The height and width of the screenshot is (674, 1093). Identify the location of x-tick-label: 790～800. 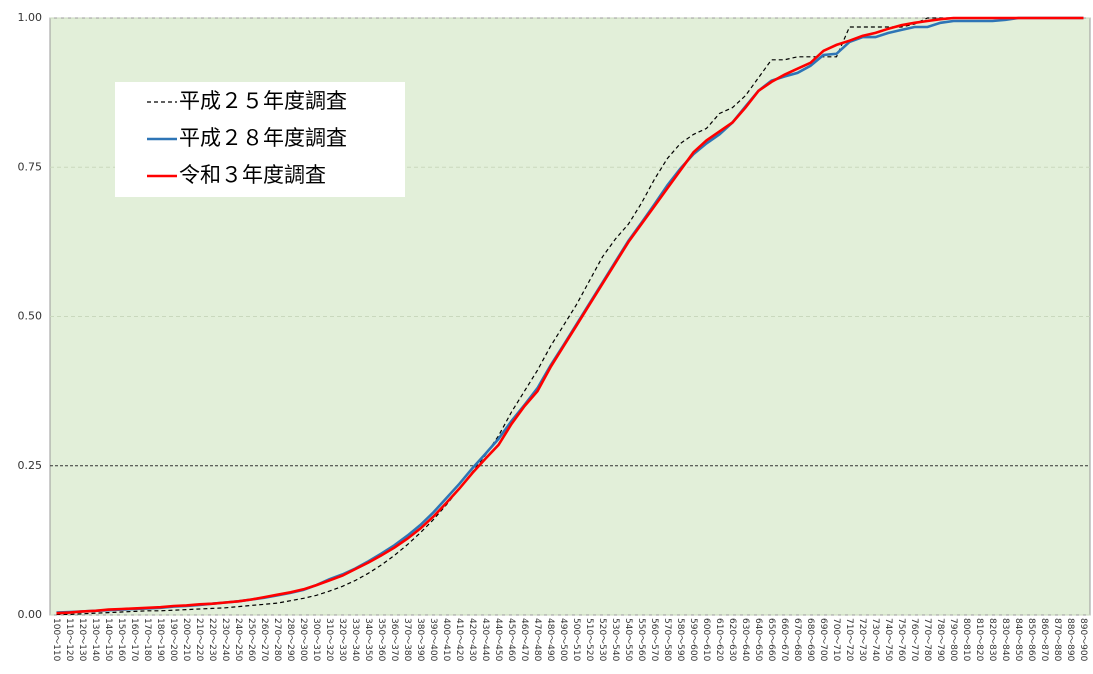
(953, 640).